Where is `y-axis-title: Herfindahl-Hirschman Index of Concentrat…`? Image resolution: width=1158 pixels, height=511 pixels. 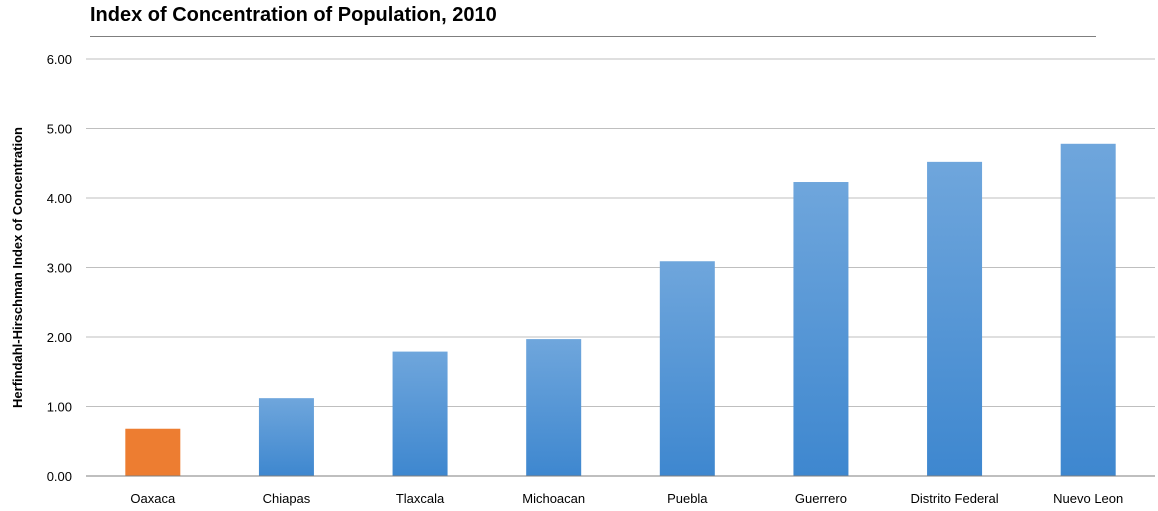 y-axis-title: Herfindahl-Hirschman Index of Concentrat… is located at coordinates (17, 267).